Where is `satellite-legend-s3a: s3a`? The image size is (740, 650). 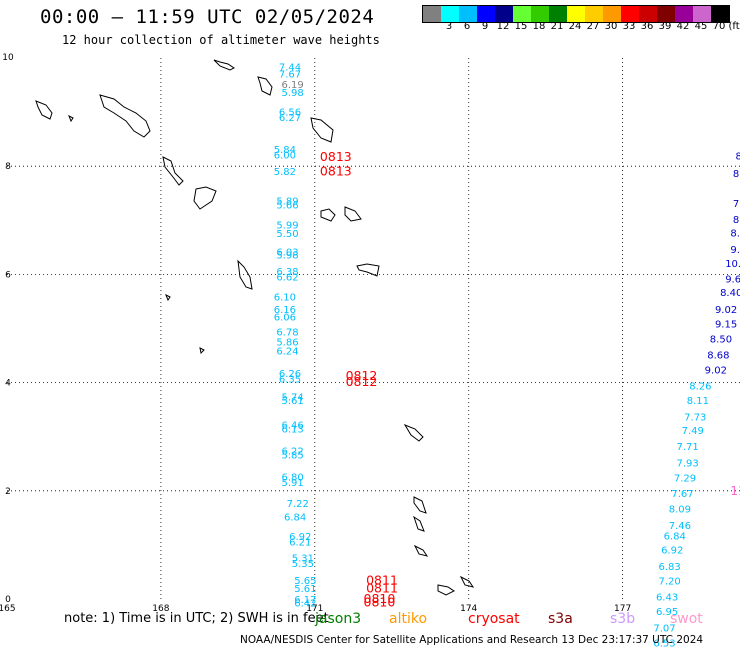 satellite-legend-s3a: s3a is located at coordinates (560, 619).